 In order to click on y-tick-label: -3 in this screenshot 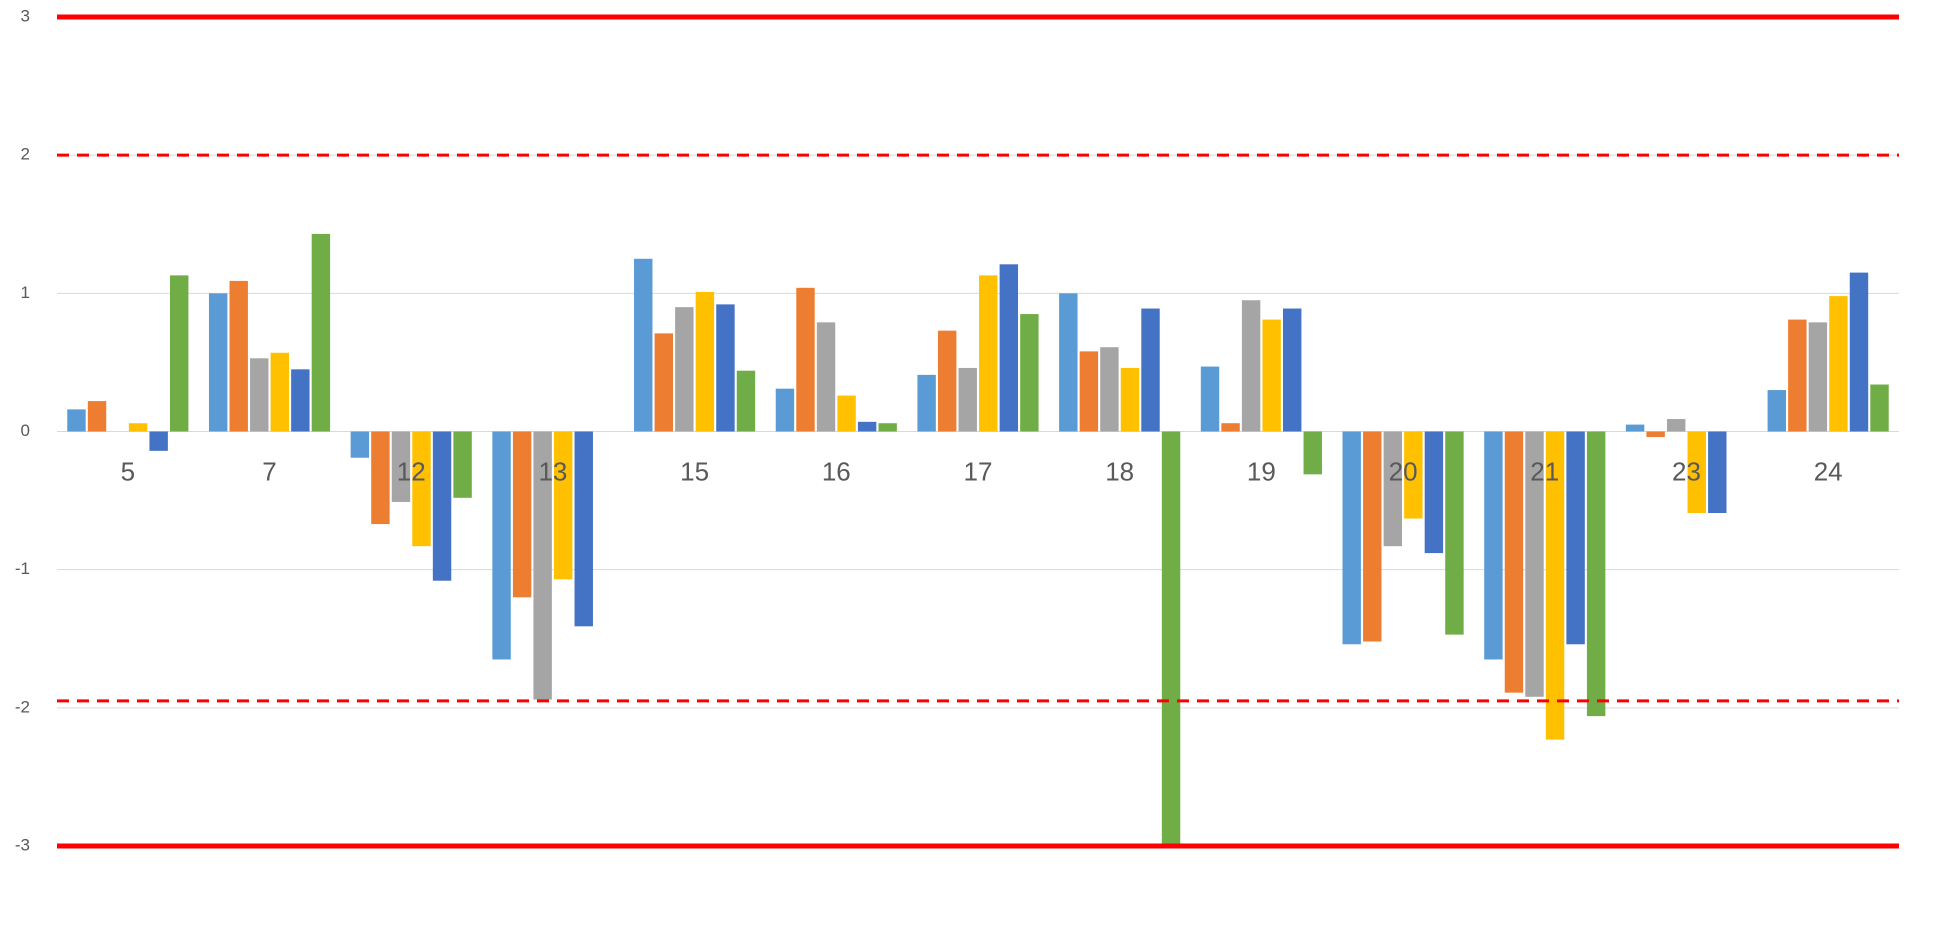, I will do `click(22, 844)`.